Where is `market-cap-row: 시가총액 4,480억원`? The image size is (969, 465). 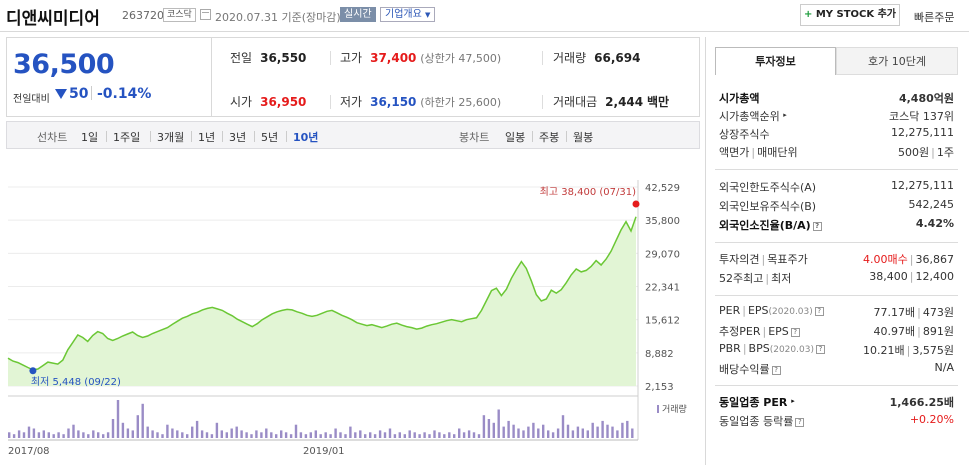
market-cap-row: 시가총액 4,480억원 is located at coordinates (836, 98).